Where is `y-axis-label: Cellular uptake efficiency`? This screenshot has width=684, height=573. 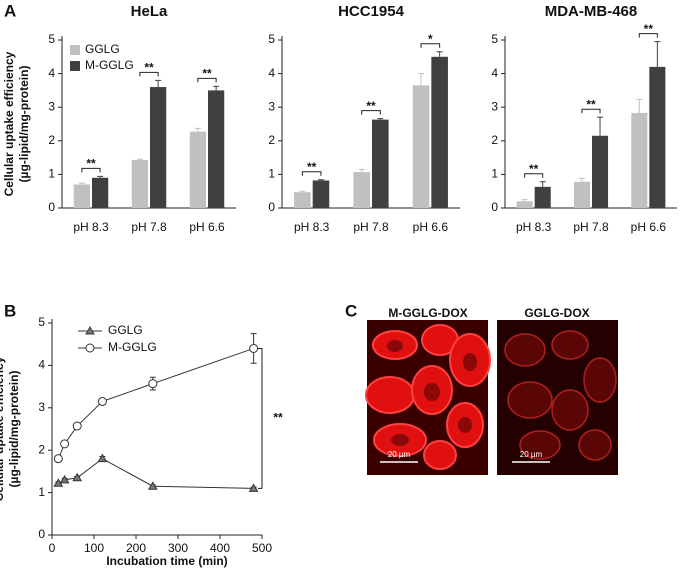
y-axis-label: Cellular uptake efficiency is located at coordinates (9, 123).